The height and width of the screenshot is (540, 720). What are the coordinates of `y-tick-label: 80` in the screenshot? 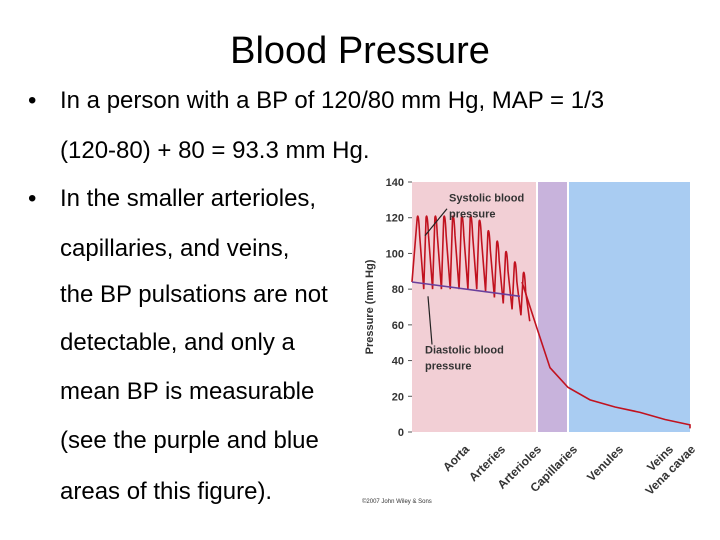 It's located at (398, 290).